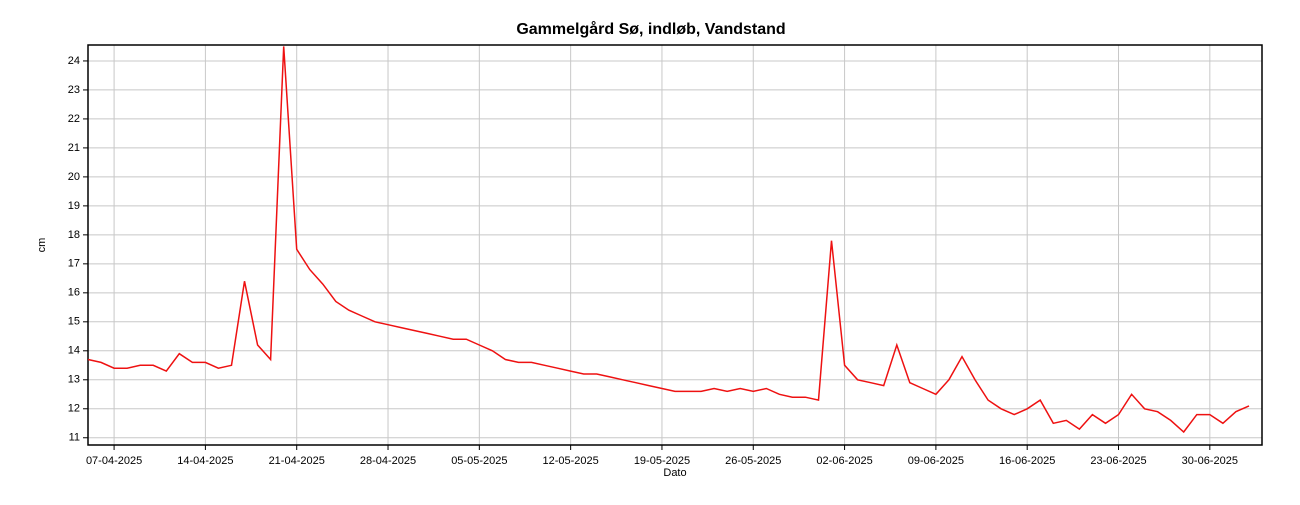  I want to click on y-tick-label: 12, so click(74, 409).